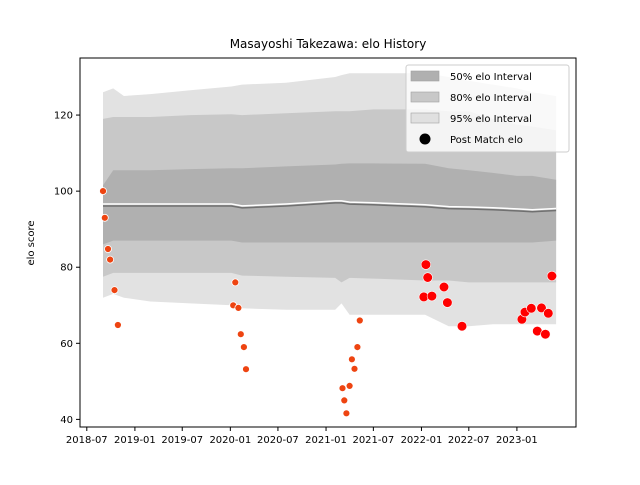 This screenshot has height=485, width=640. I want to click on y-tick-label-1: 60, so click(66, 344).